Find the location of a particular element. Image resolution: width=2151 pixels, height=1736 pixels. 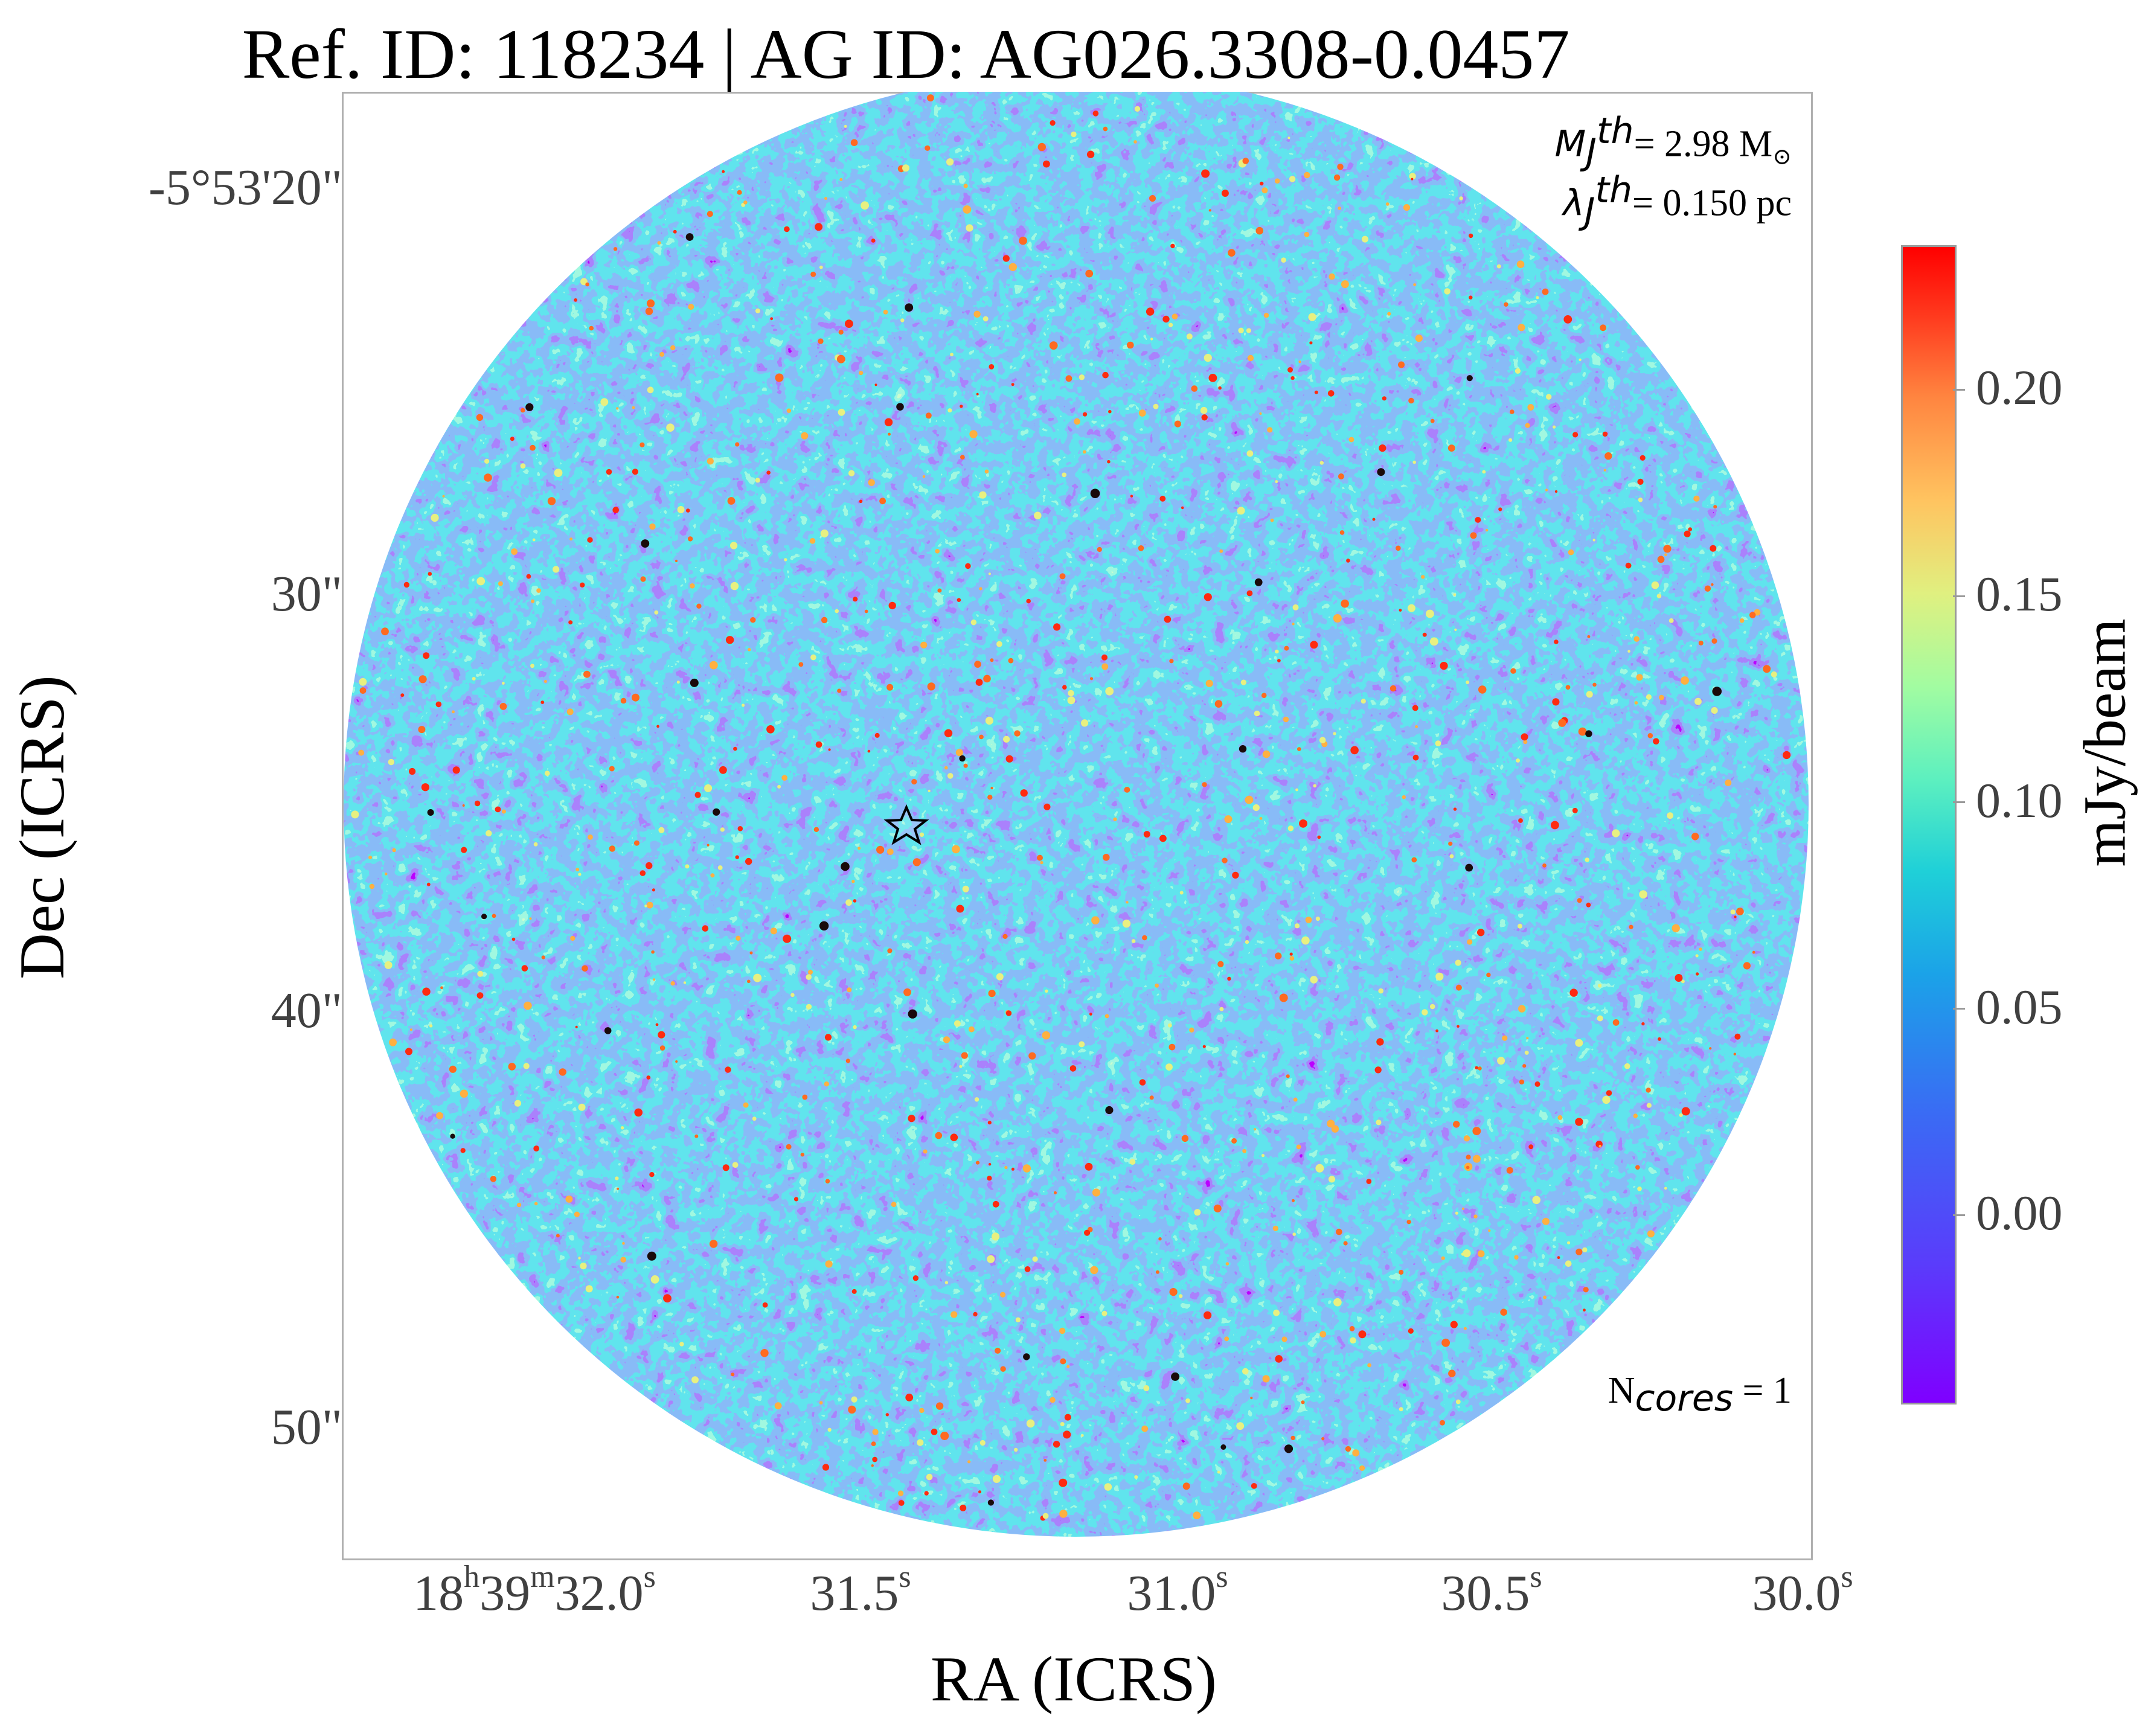

colorbar-label: mJy/beam is located at coordinates (2104, 742).